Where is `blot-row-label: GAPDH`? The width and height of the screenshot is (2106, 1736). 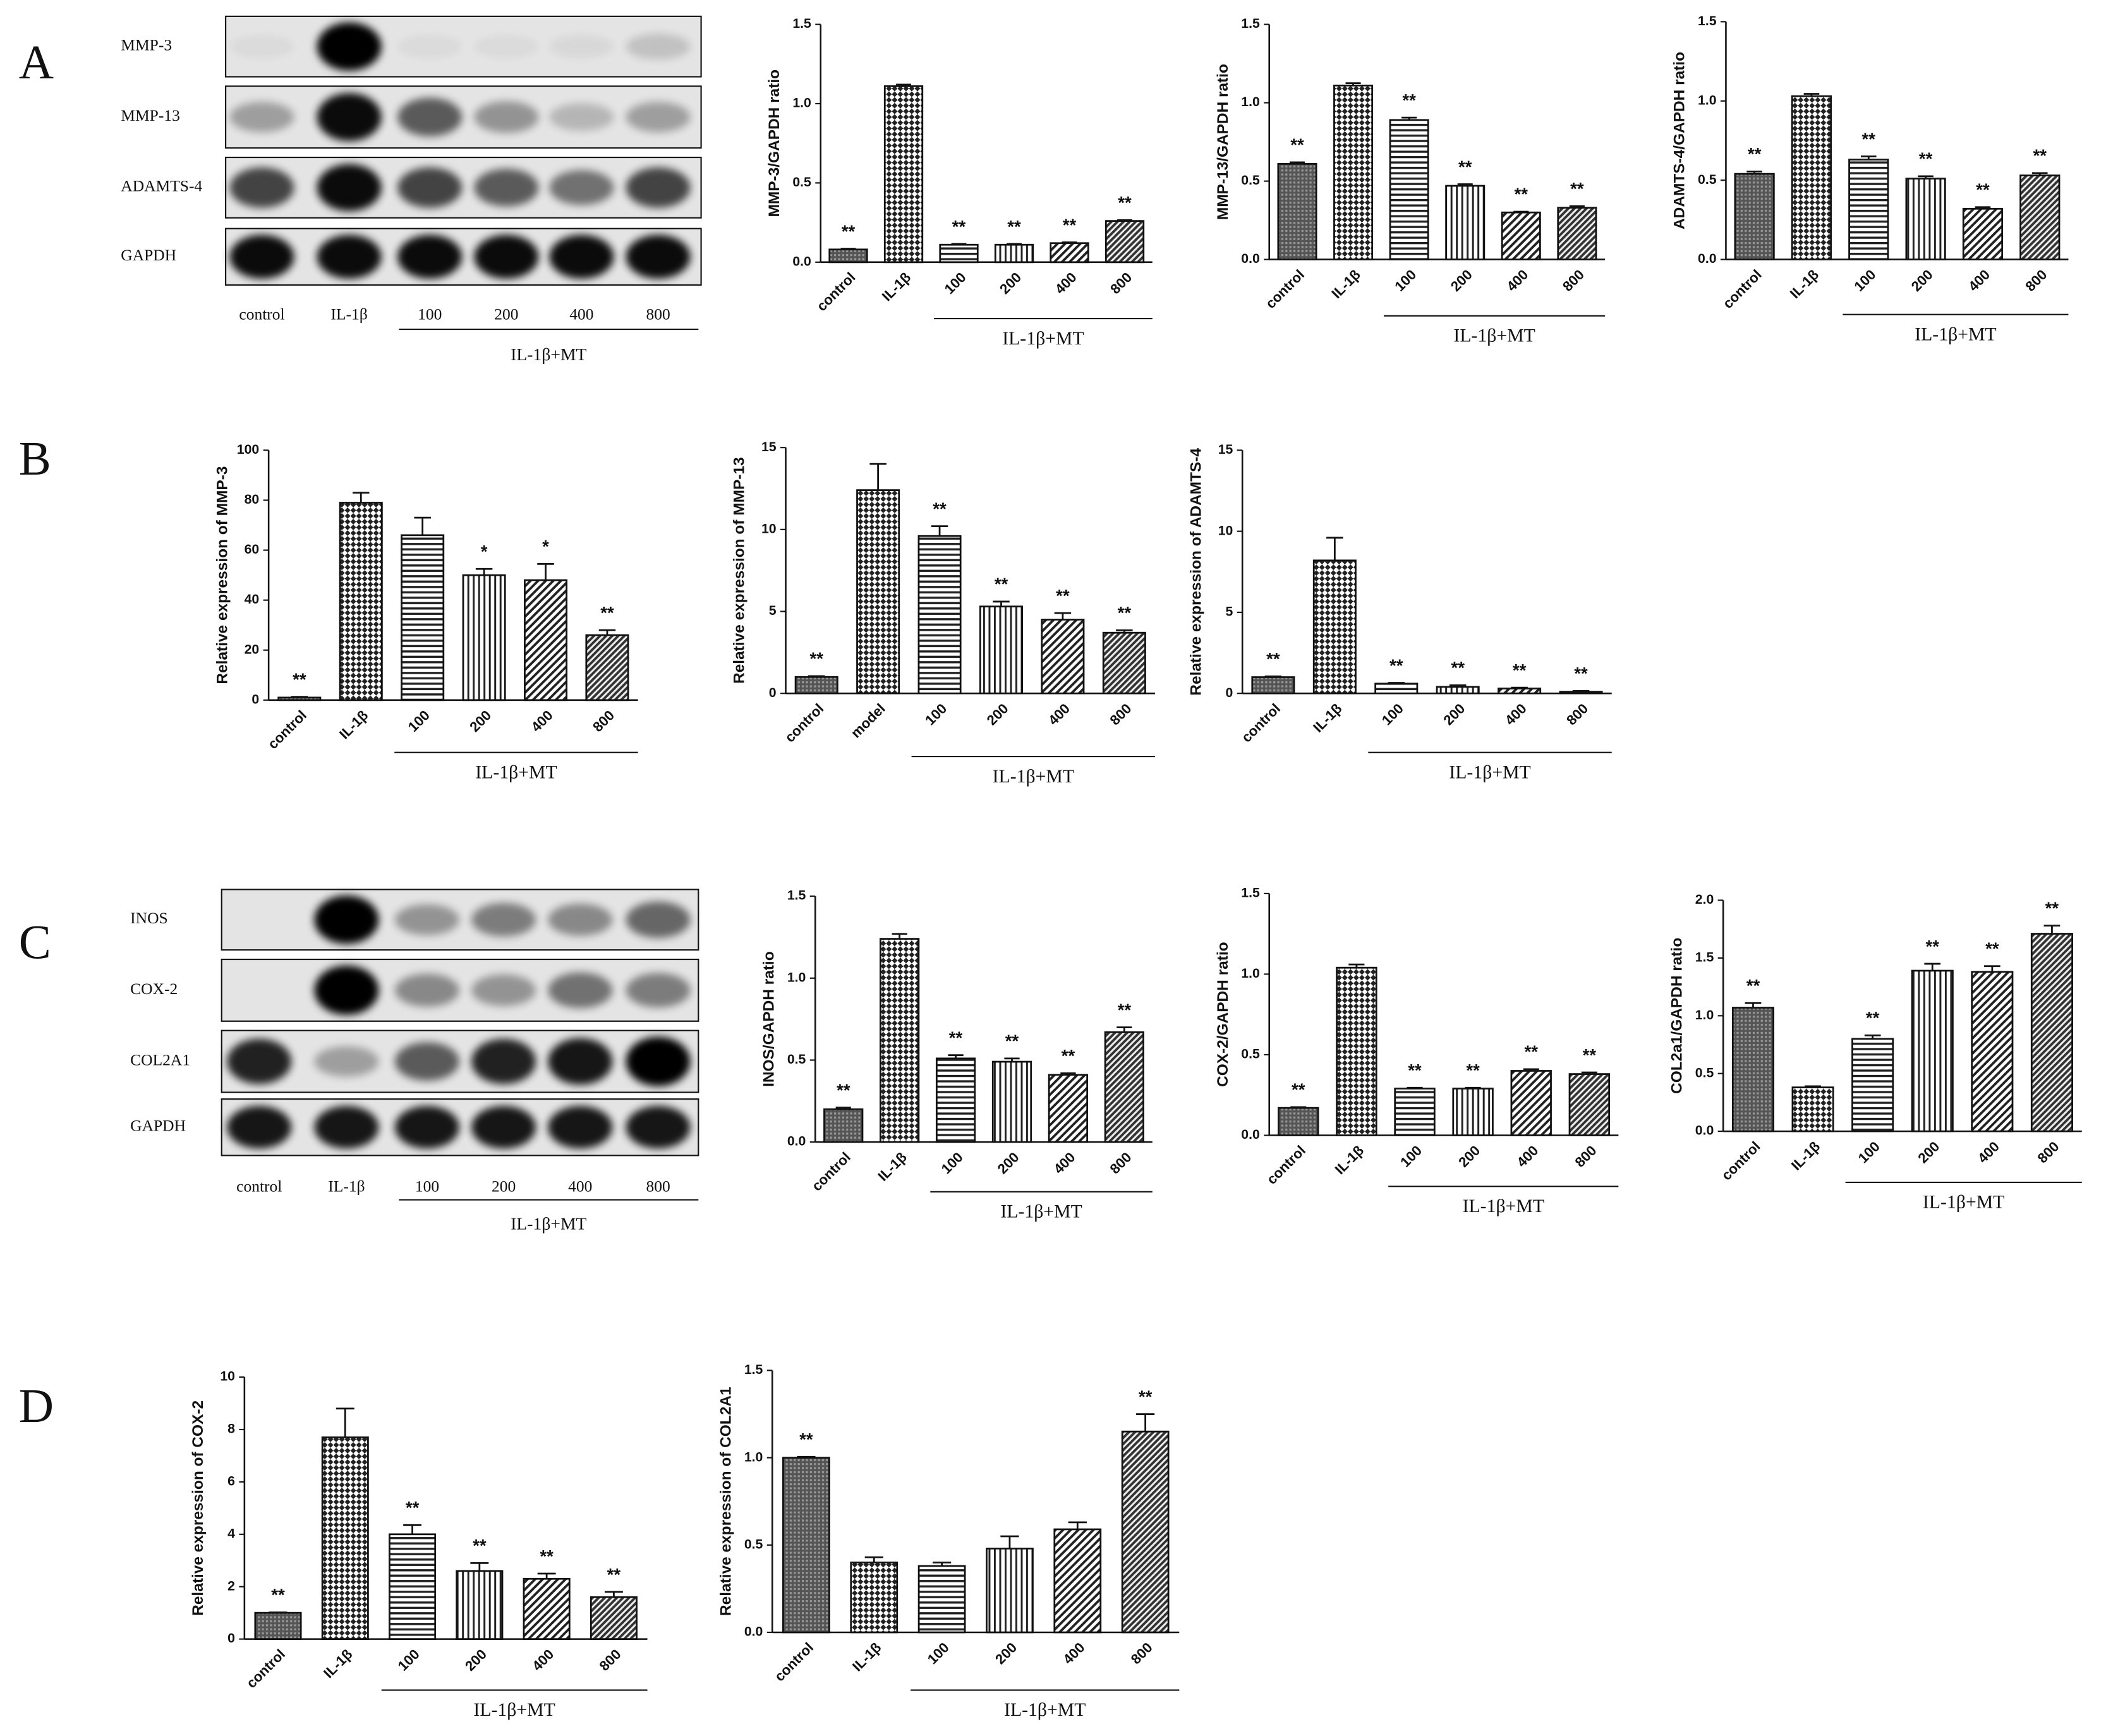
blot-row-label: GAPDH is located at coordinates (148, 255).